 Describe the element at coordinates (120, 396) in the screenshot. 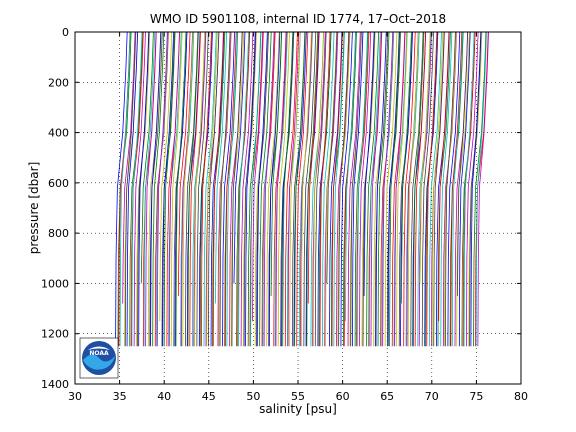

I see `x-tick-label: 35` at that location.